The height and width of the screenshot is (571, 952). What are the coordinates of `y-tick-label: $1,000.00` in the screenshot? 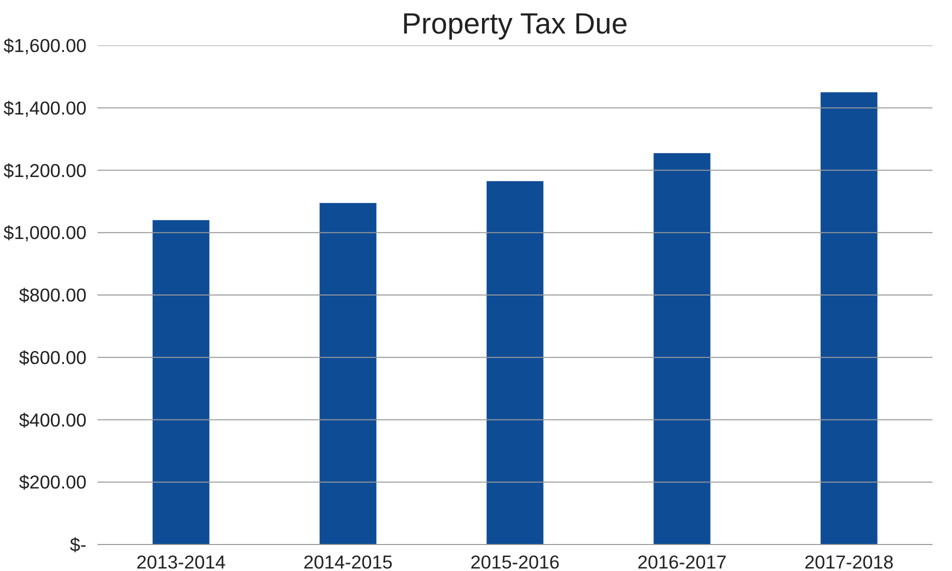 It's located at (45, 233).